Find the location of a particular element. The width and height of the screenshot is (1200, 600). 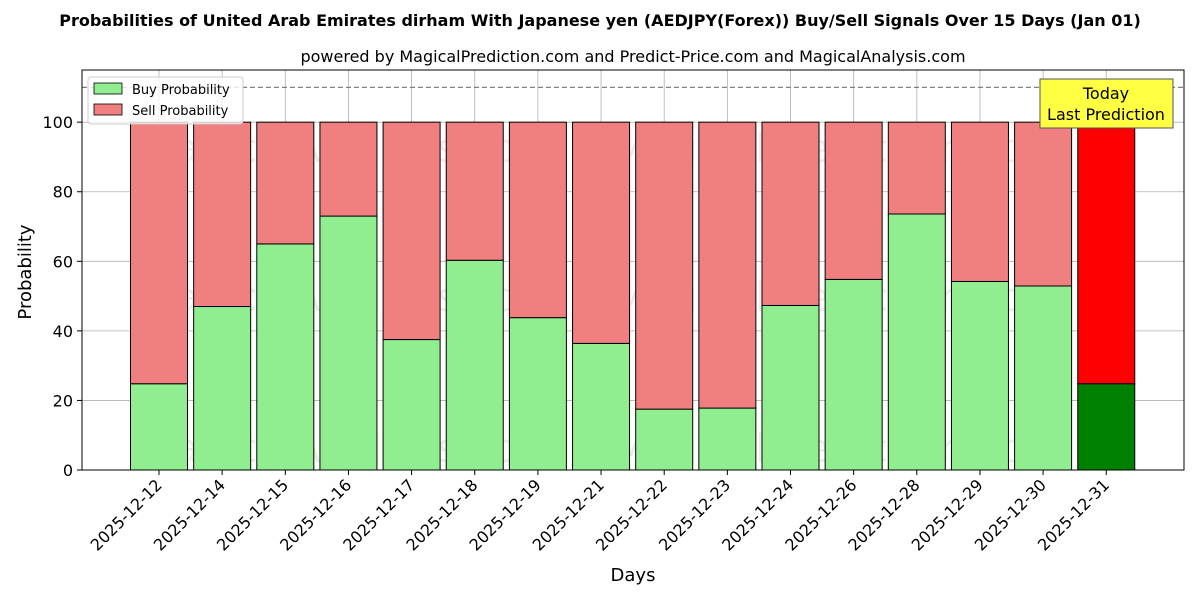

legend-buy-label: Buy Probability is located at coordinates (181, 90).